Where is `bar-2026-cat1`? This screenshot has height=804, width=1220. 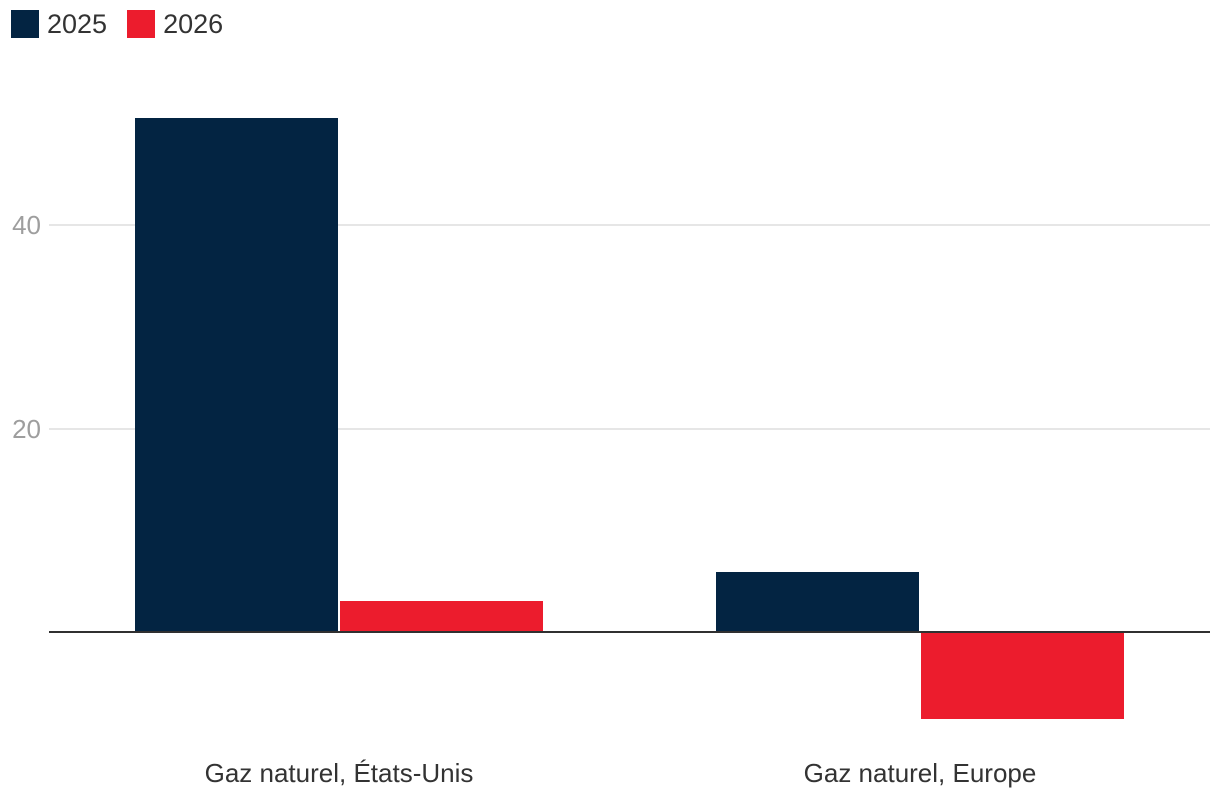 bar-2026-cat1 is located at coordinates (1022, 676).